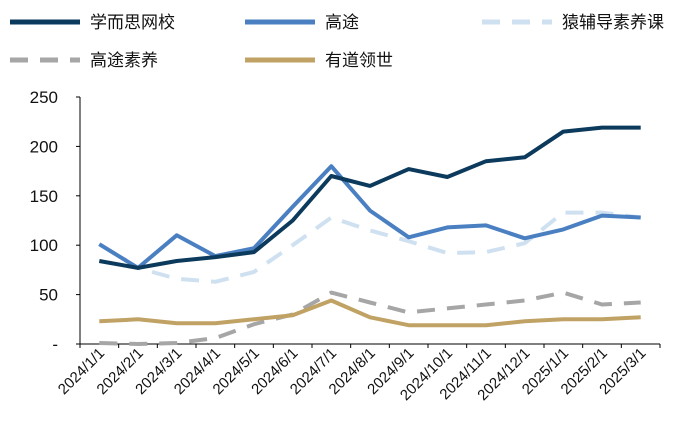  What do you see at coordinates (359, 61) in the screenshot?
I see `legend-label: 有道领世` at bounding box center [359, 61].